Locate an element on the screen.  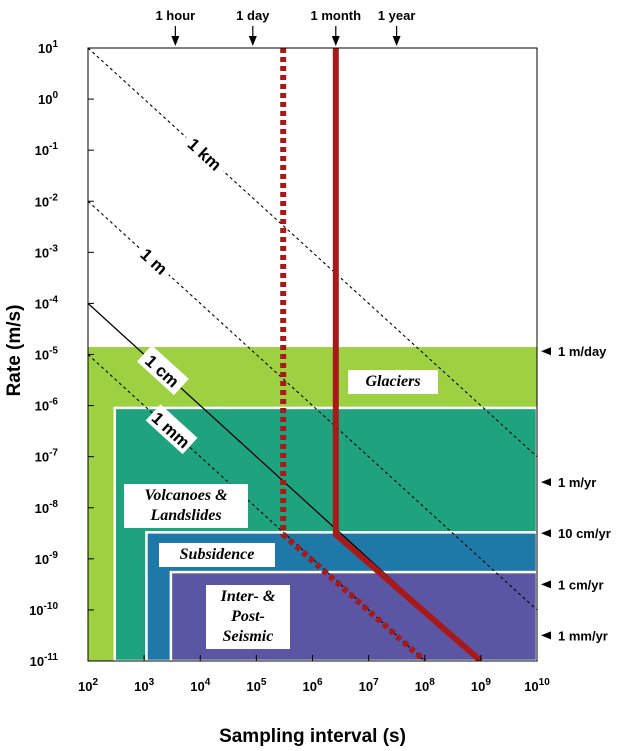
x-tick-label-6: 10⁸ is located at coordinates (425, 685).